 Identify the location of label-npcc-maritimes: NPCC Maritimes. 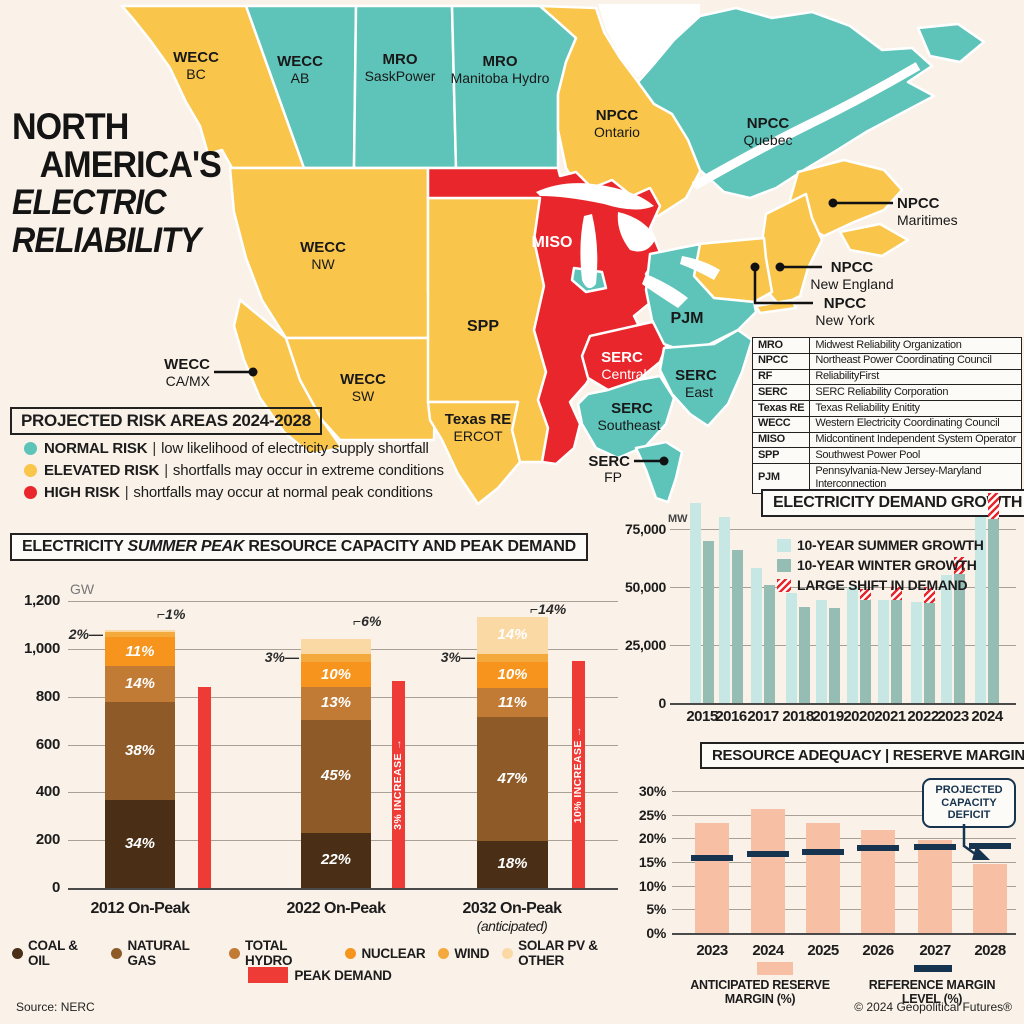
(927, 211).